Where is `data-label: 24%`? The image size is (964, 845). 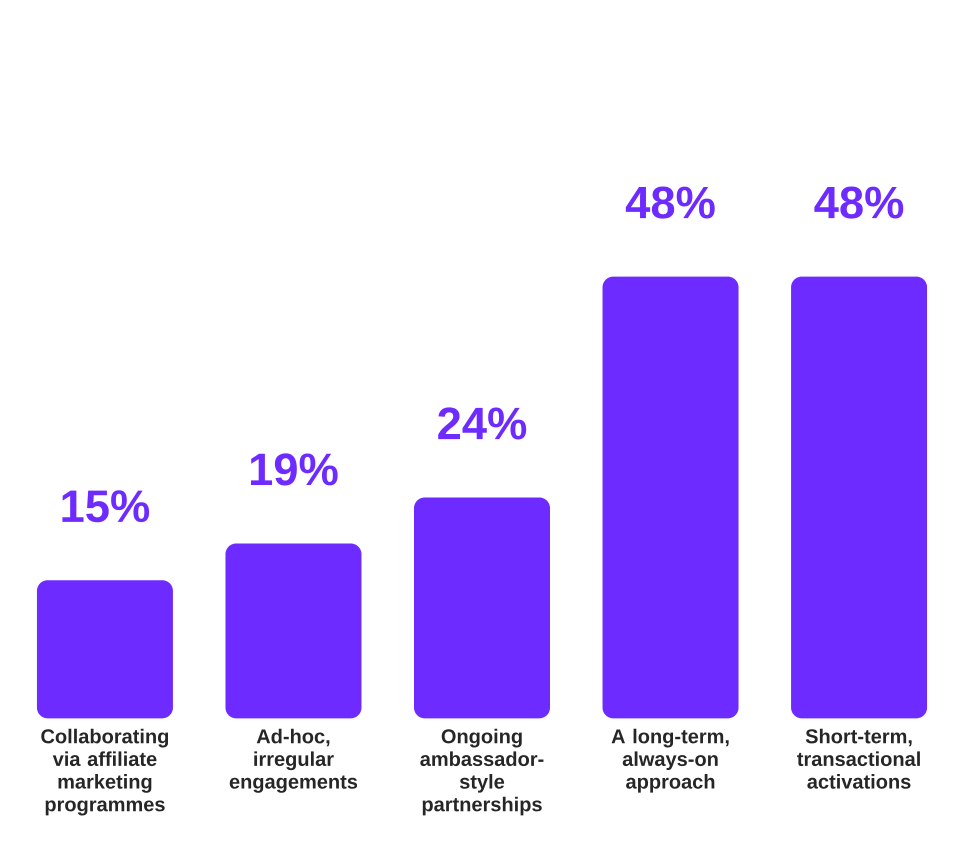
data-label: 24% is located at coordinates (482, 423).